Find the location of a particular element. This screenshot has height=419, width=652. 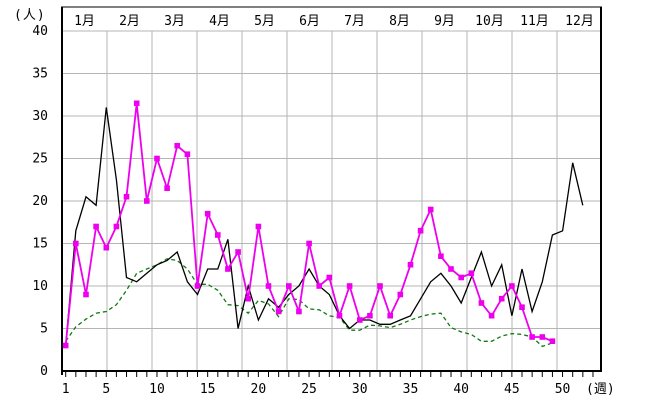

x-tick-label: 10 is located at coordinates (157, 389).